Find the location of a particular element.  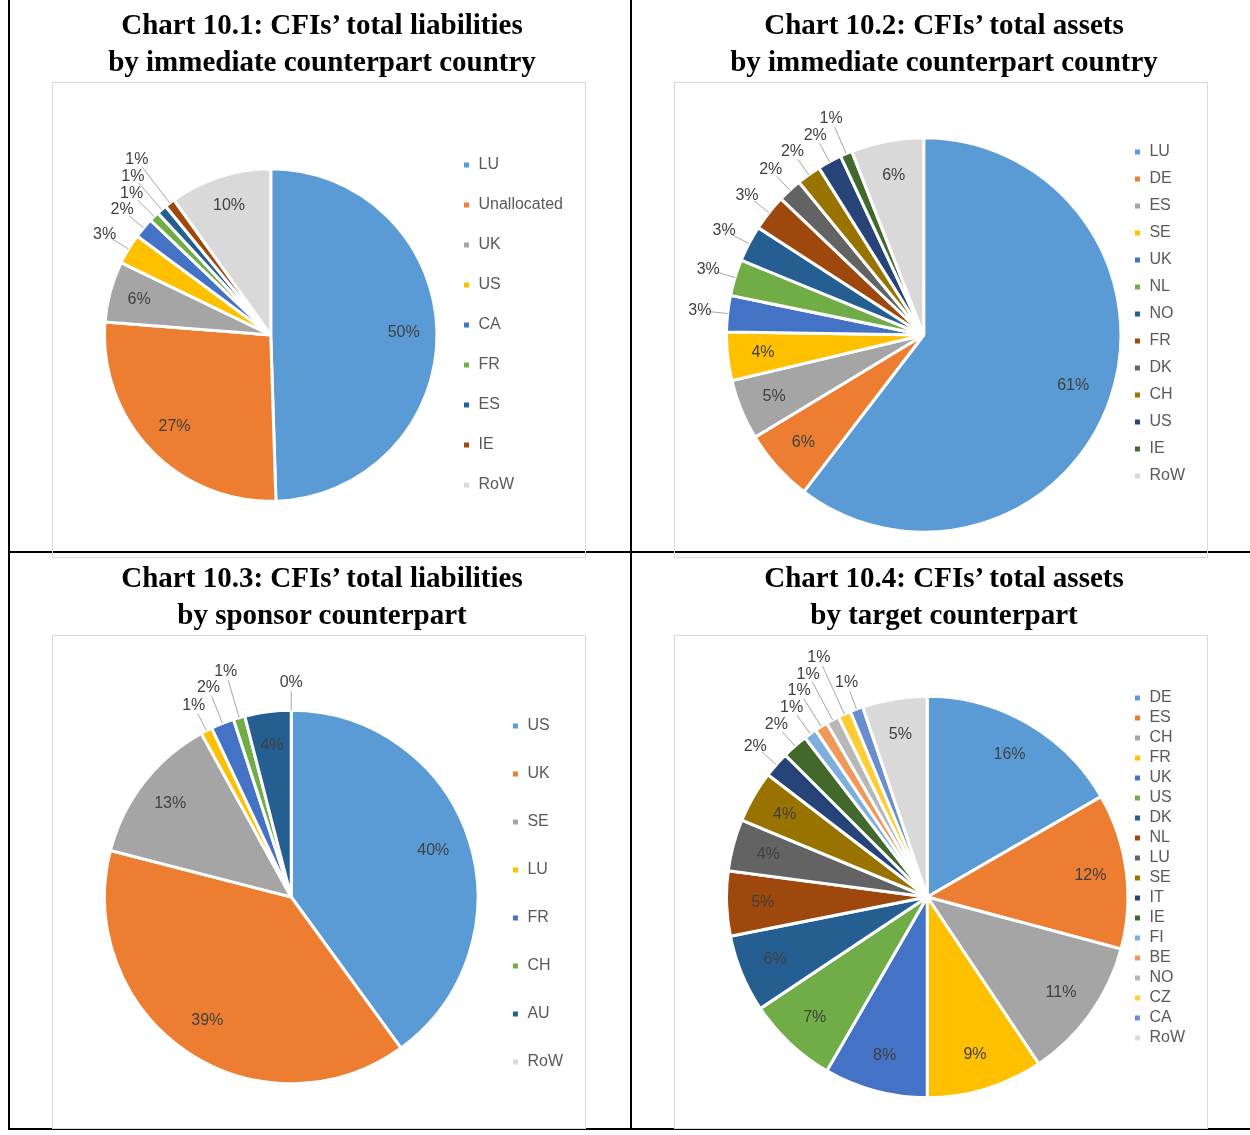

data-label: 39% is located at coordinates (207, 1019).